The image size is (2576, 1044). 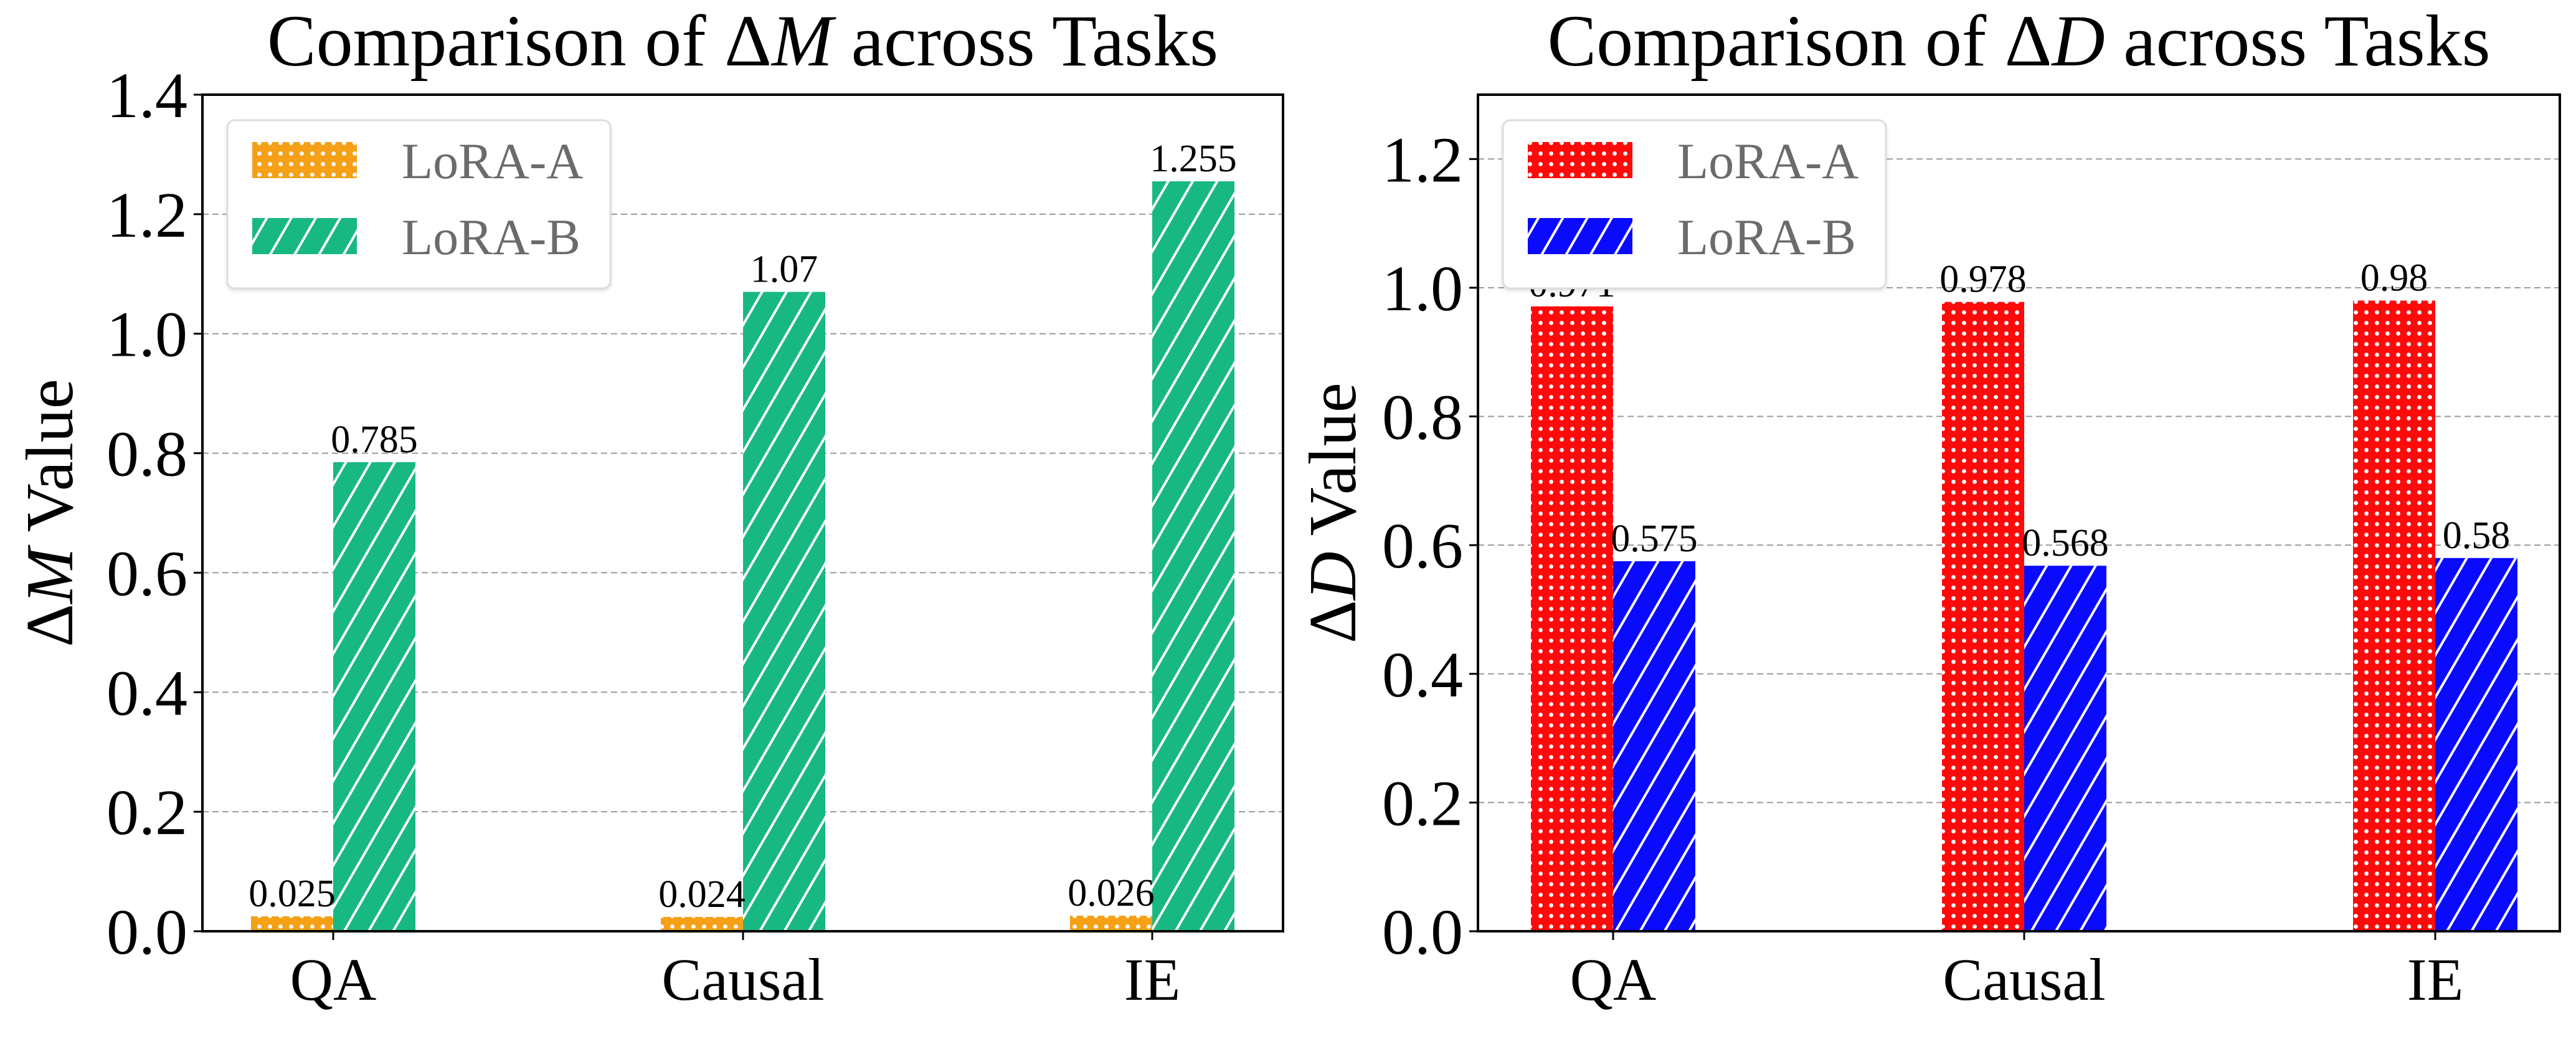 What do you see at coordinates (154, 514) in the screenshot?
I see `y-ticks: 0.0 0.2 0.4 0.6 0.8 1.0 1.2 1.4` at bounding box center [154, 514].